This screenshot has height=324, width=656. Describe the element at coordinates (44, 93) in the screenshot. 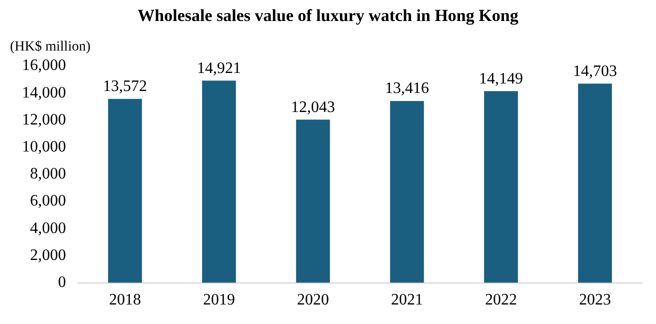

I see `y-tick-label: 14,000` at that location.